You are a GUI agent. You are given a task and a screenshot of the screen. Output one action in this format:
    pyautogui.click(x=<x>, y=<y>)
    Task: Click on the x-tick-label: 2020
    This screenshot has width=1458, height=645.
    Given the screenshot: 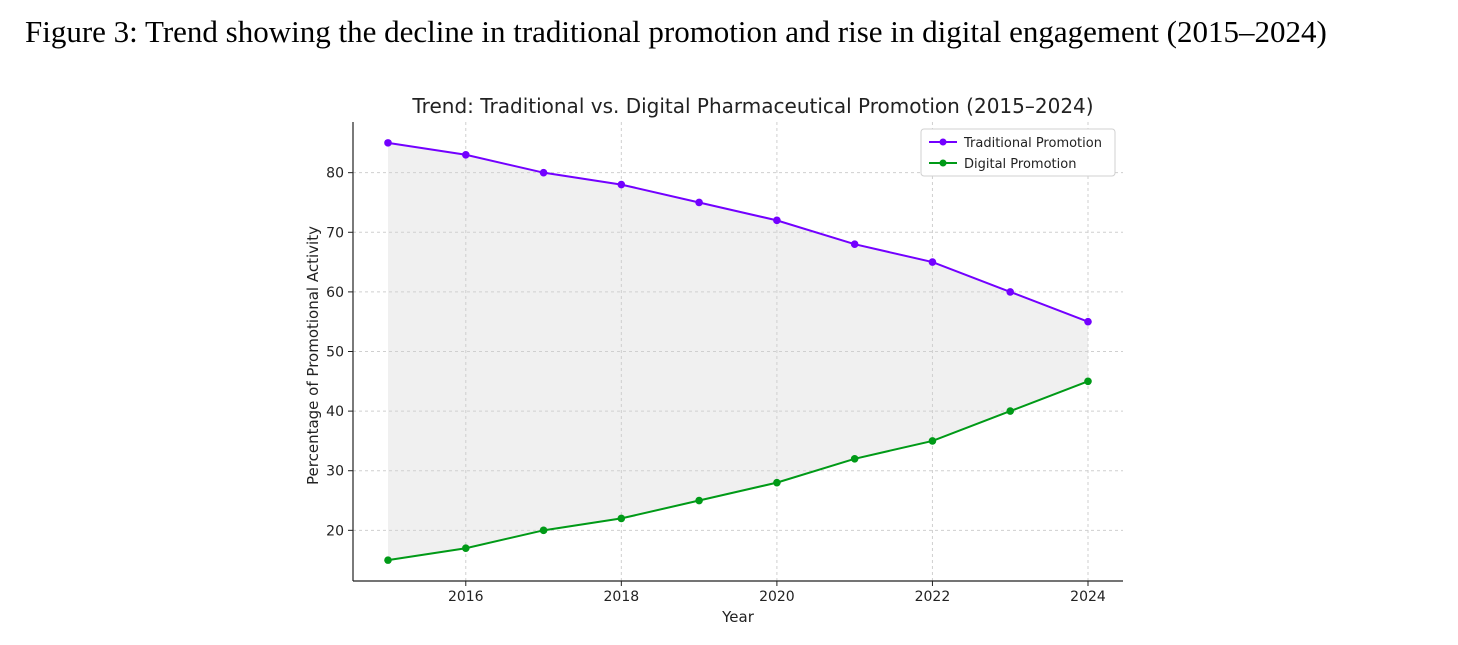 What is the action you would take?
    pyautogui.click(x=777, y=597)
    